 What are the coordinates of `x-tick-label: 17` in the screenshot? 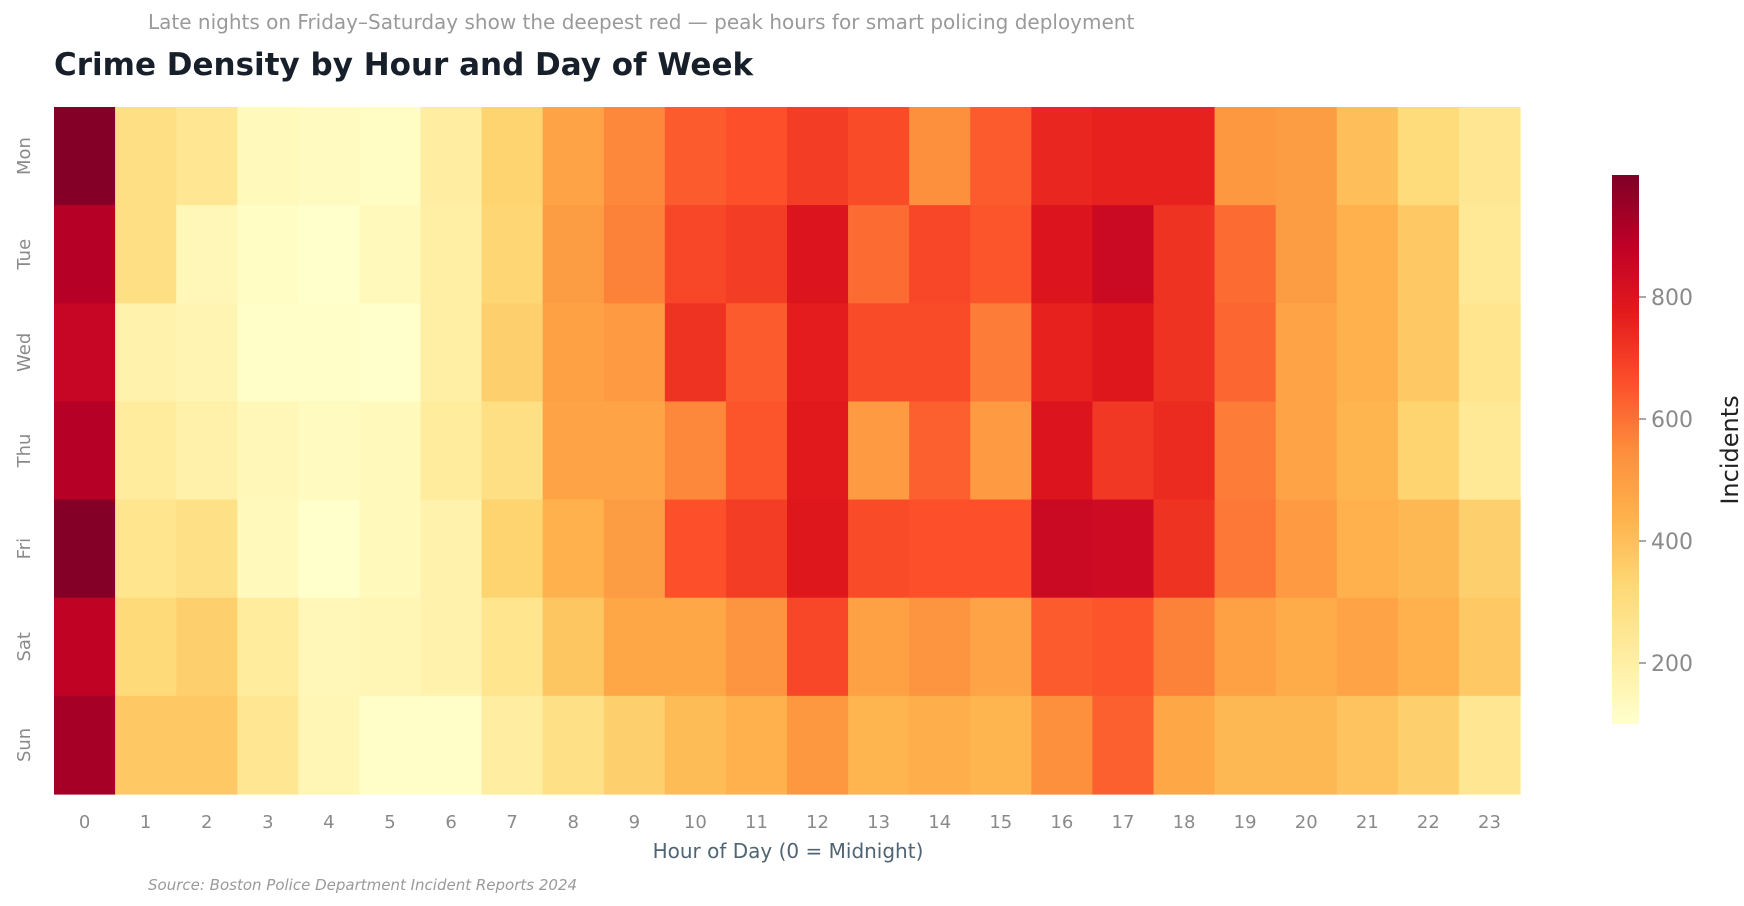 It's located at (1123, 822).